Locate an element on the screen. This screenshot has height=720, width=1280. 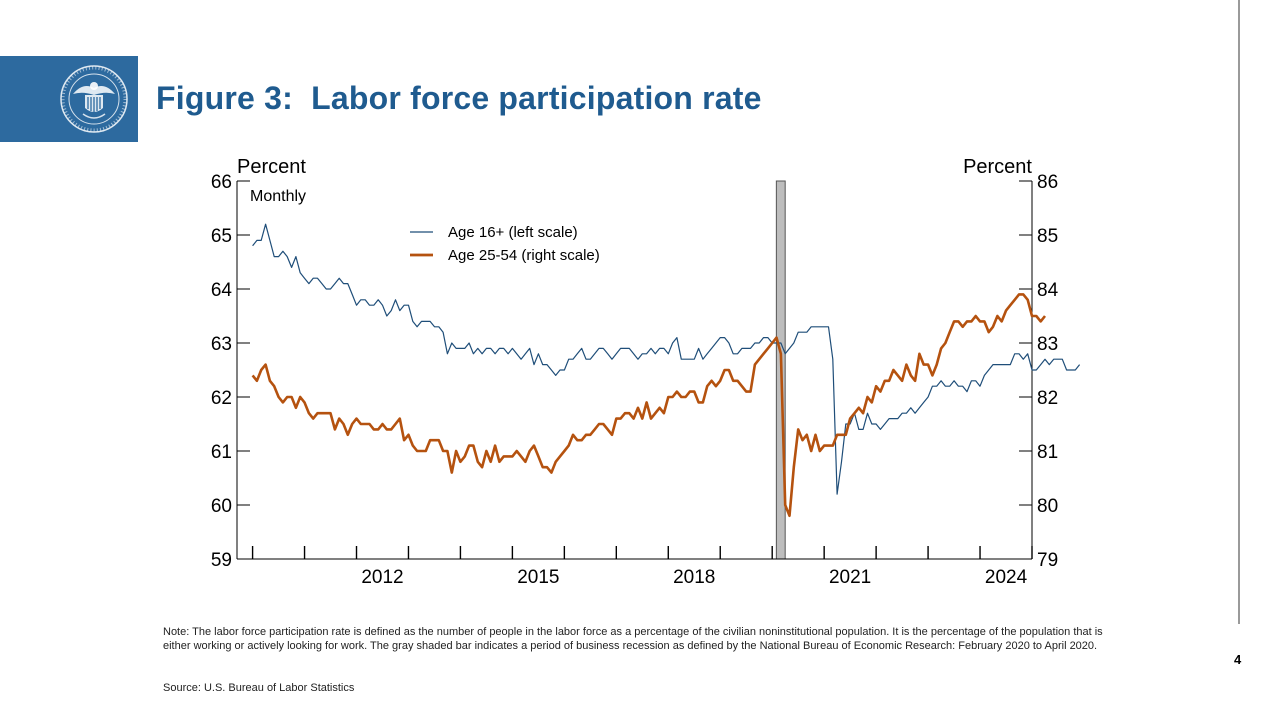
right-tick-label: 84 is located at coordinates (1048, 290).